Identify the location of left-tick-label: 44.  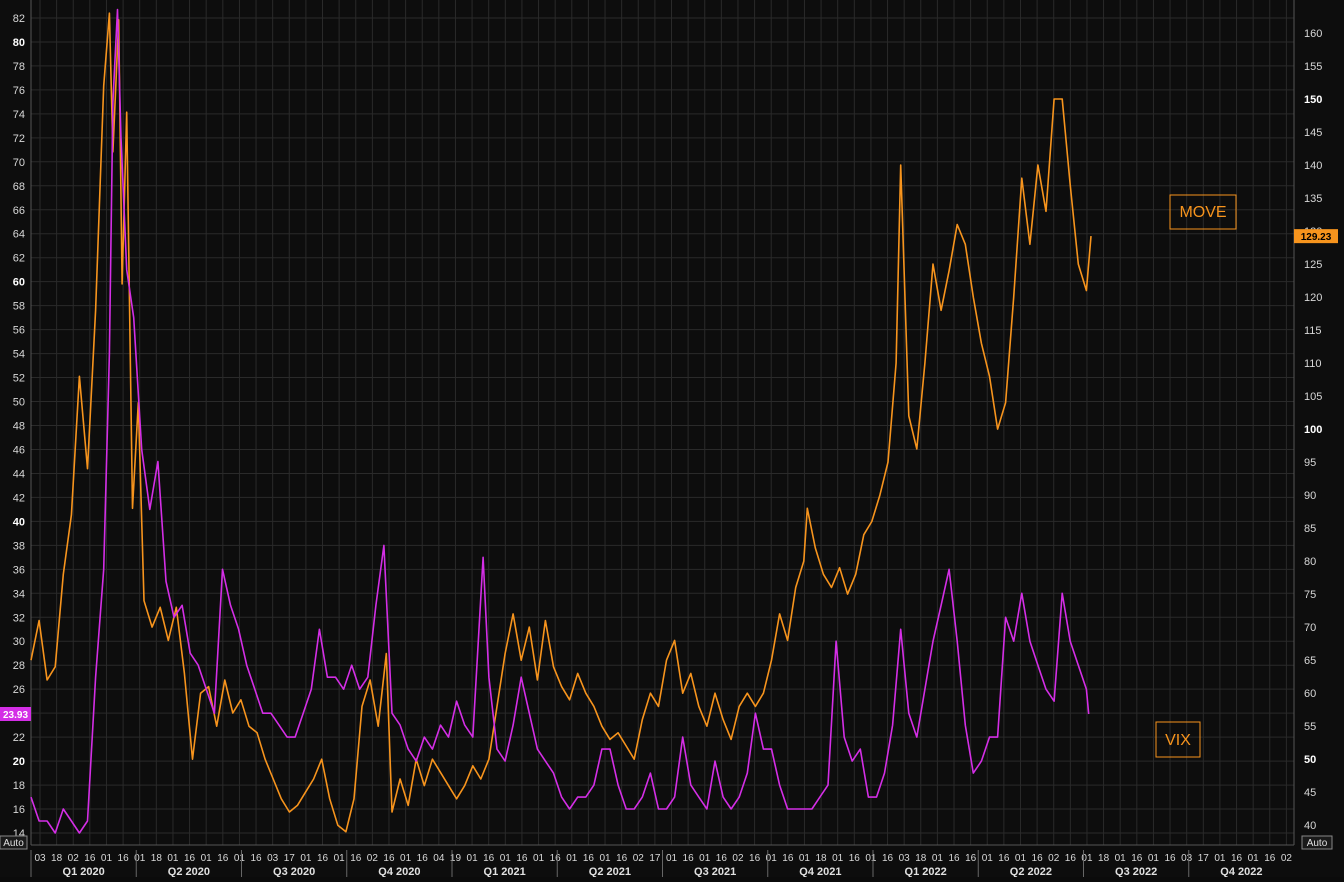
(19, 474).